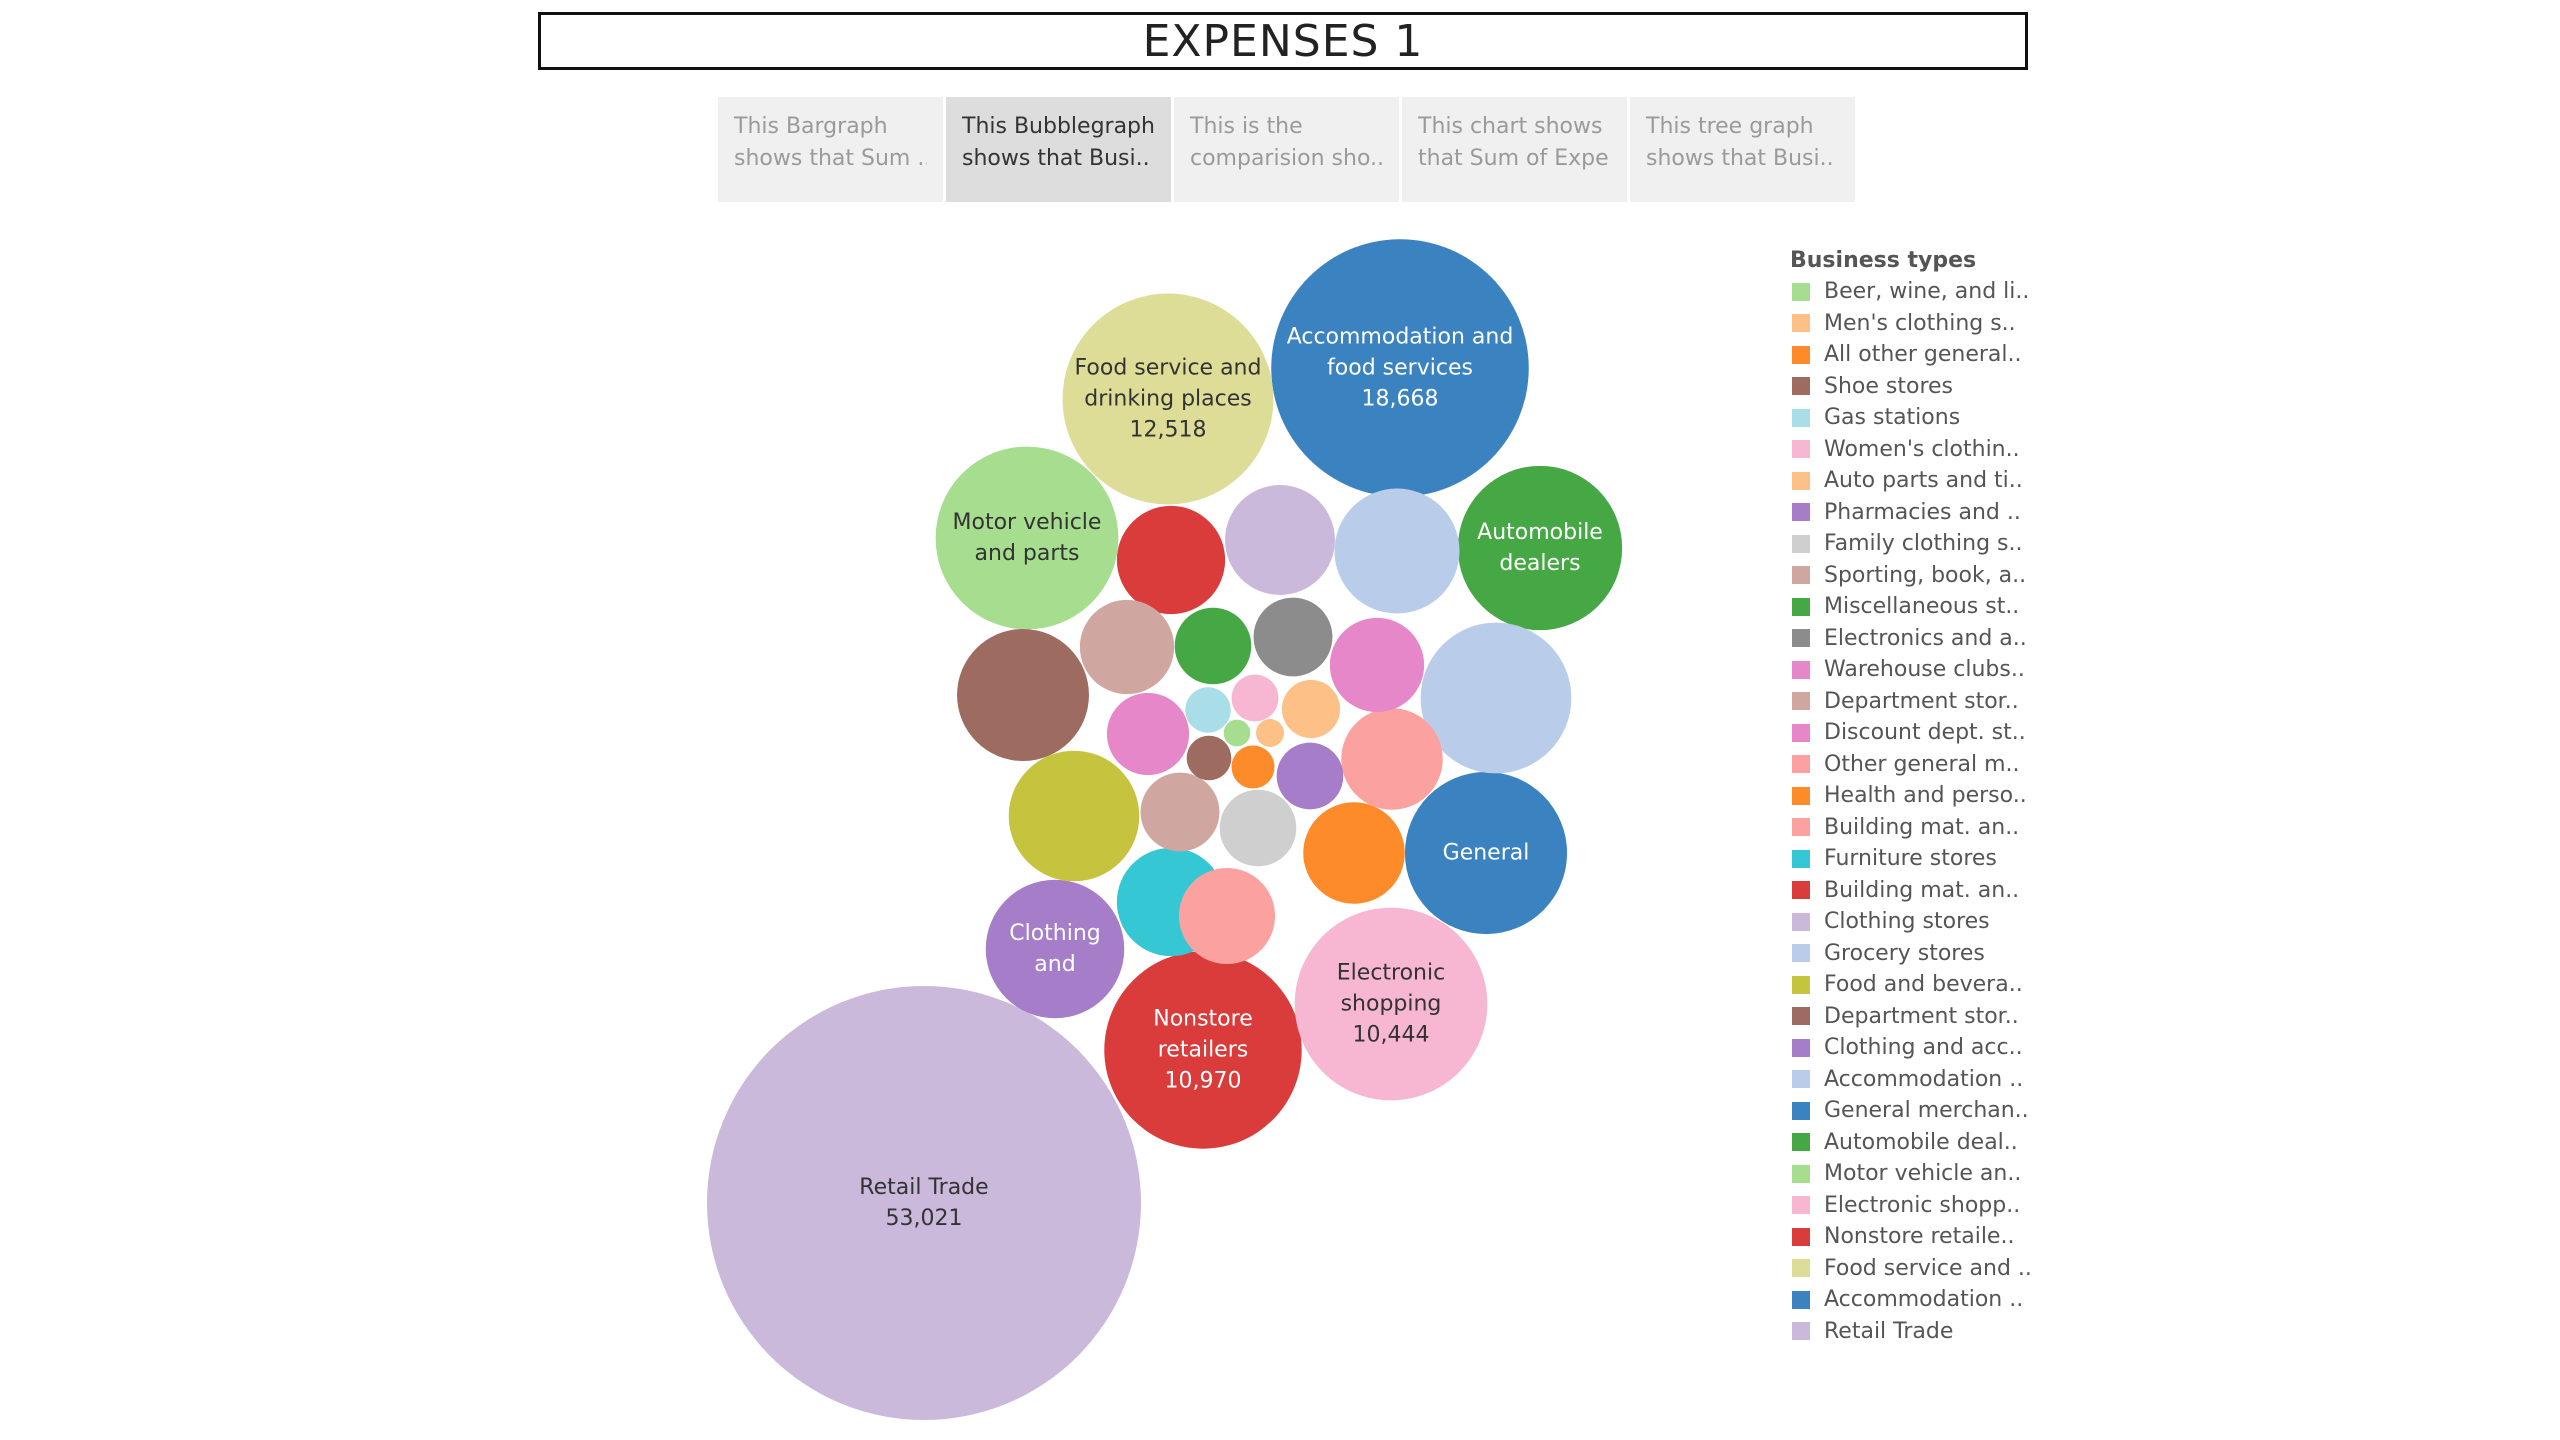 This screenshot has height=1440, width=2560. Describe the element at coordinates (1911, 985) in the screenshot. I see `legend-item: Food and bevera..` at that location.